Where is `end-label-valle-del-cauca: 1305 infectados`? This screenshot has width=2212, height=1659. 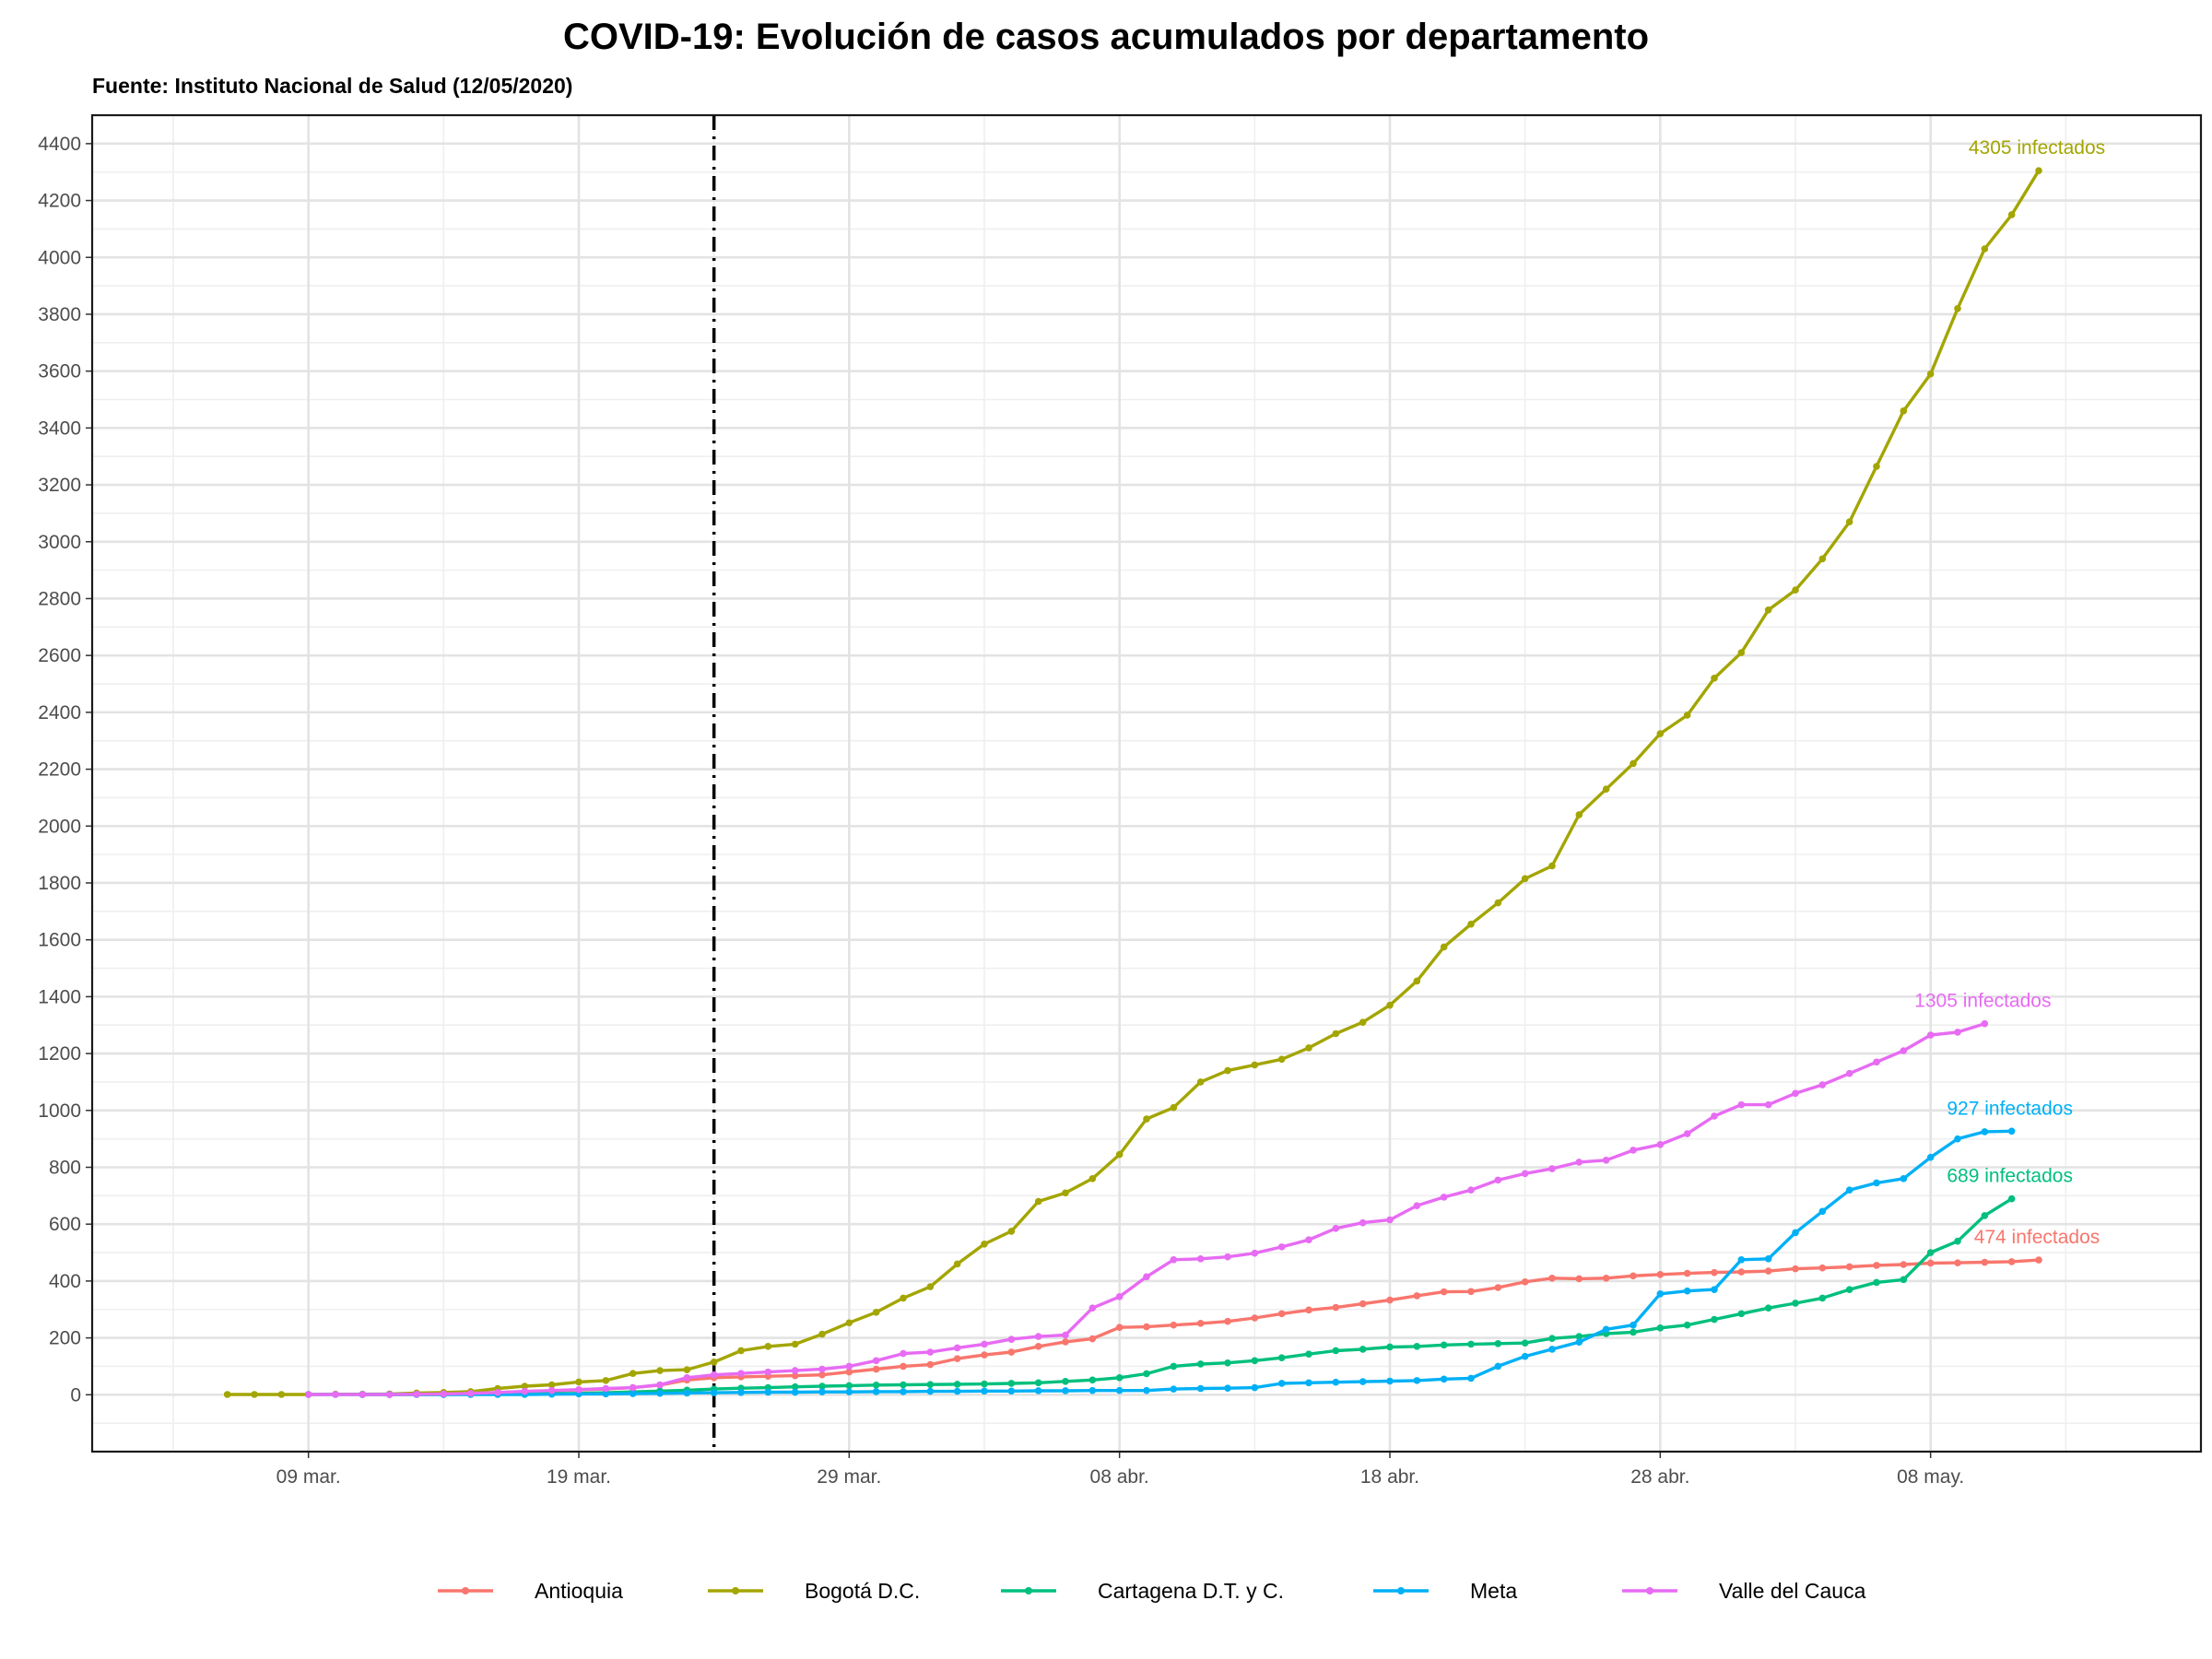 end-label-valle-del-cauca: 1305 infectados is located at coordinates (1982, 1001).